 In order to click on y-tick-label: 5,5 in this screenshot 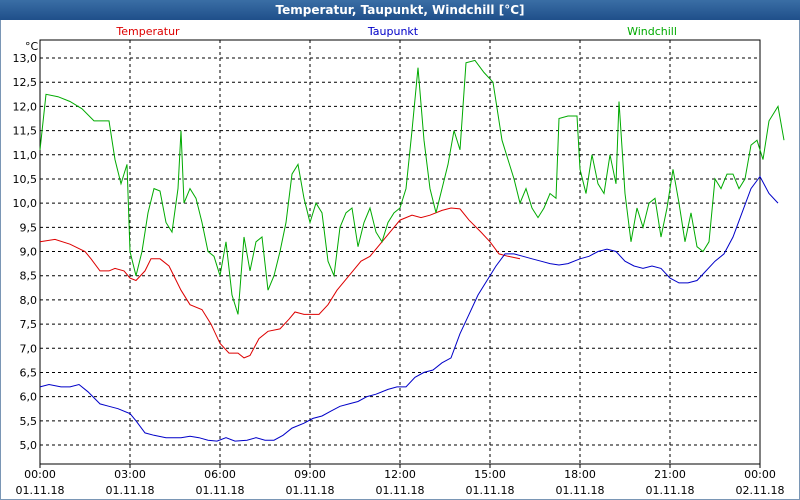, I will do `click(29, 421)`.